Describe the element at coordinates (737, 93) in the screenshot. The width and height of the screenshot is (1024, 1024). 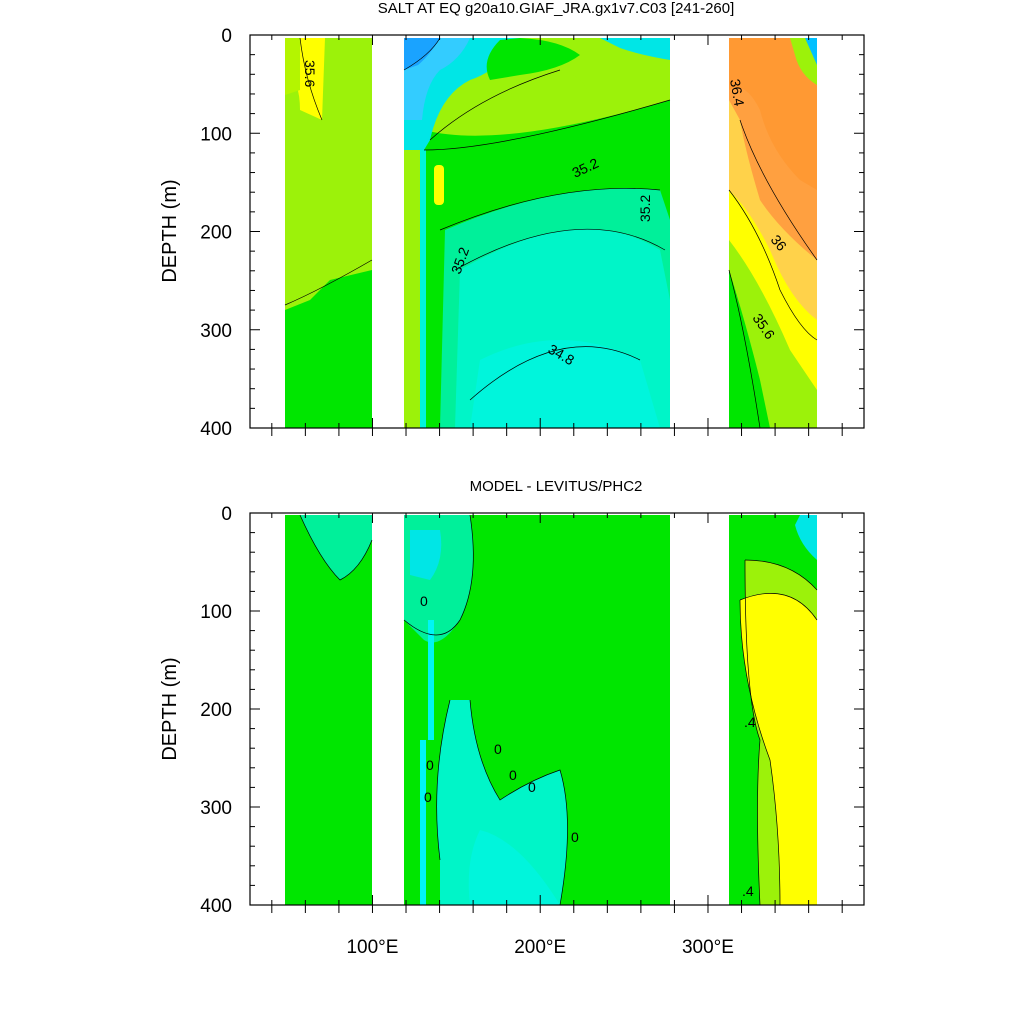
I see `contour-label: 36.4` at that location.